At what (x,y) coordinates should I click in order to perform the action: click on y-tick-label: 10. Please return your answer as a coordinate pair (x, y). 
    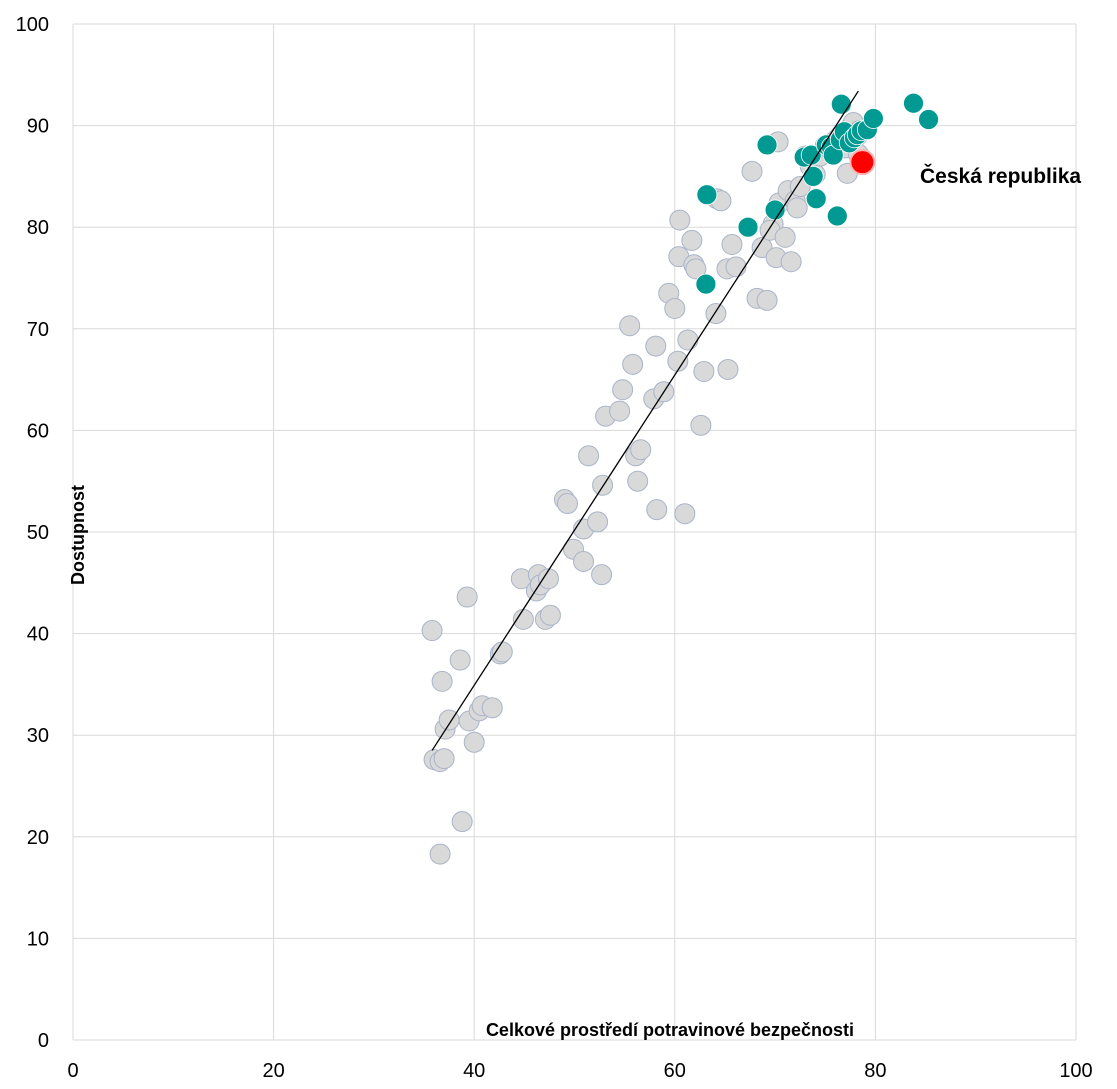
    Looking at the image, I should click on (38, 939).